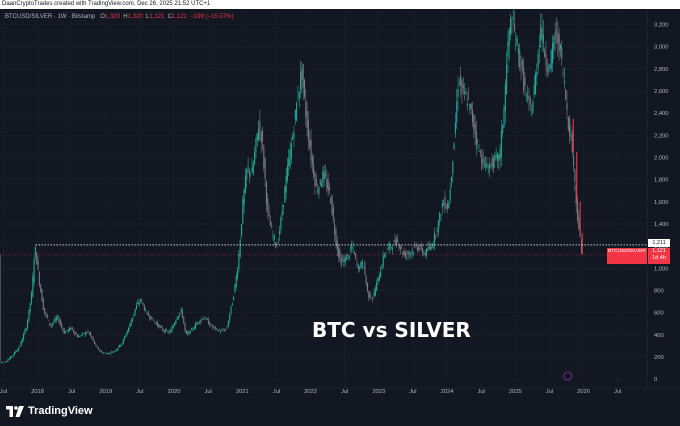  What do you see at coordinates (659, 256) in the screenshot?
I see `last-price-label: 1,121 1d 4h` at bounding box center [659, 256].